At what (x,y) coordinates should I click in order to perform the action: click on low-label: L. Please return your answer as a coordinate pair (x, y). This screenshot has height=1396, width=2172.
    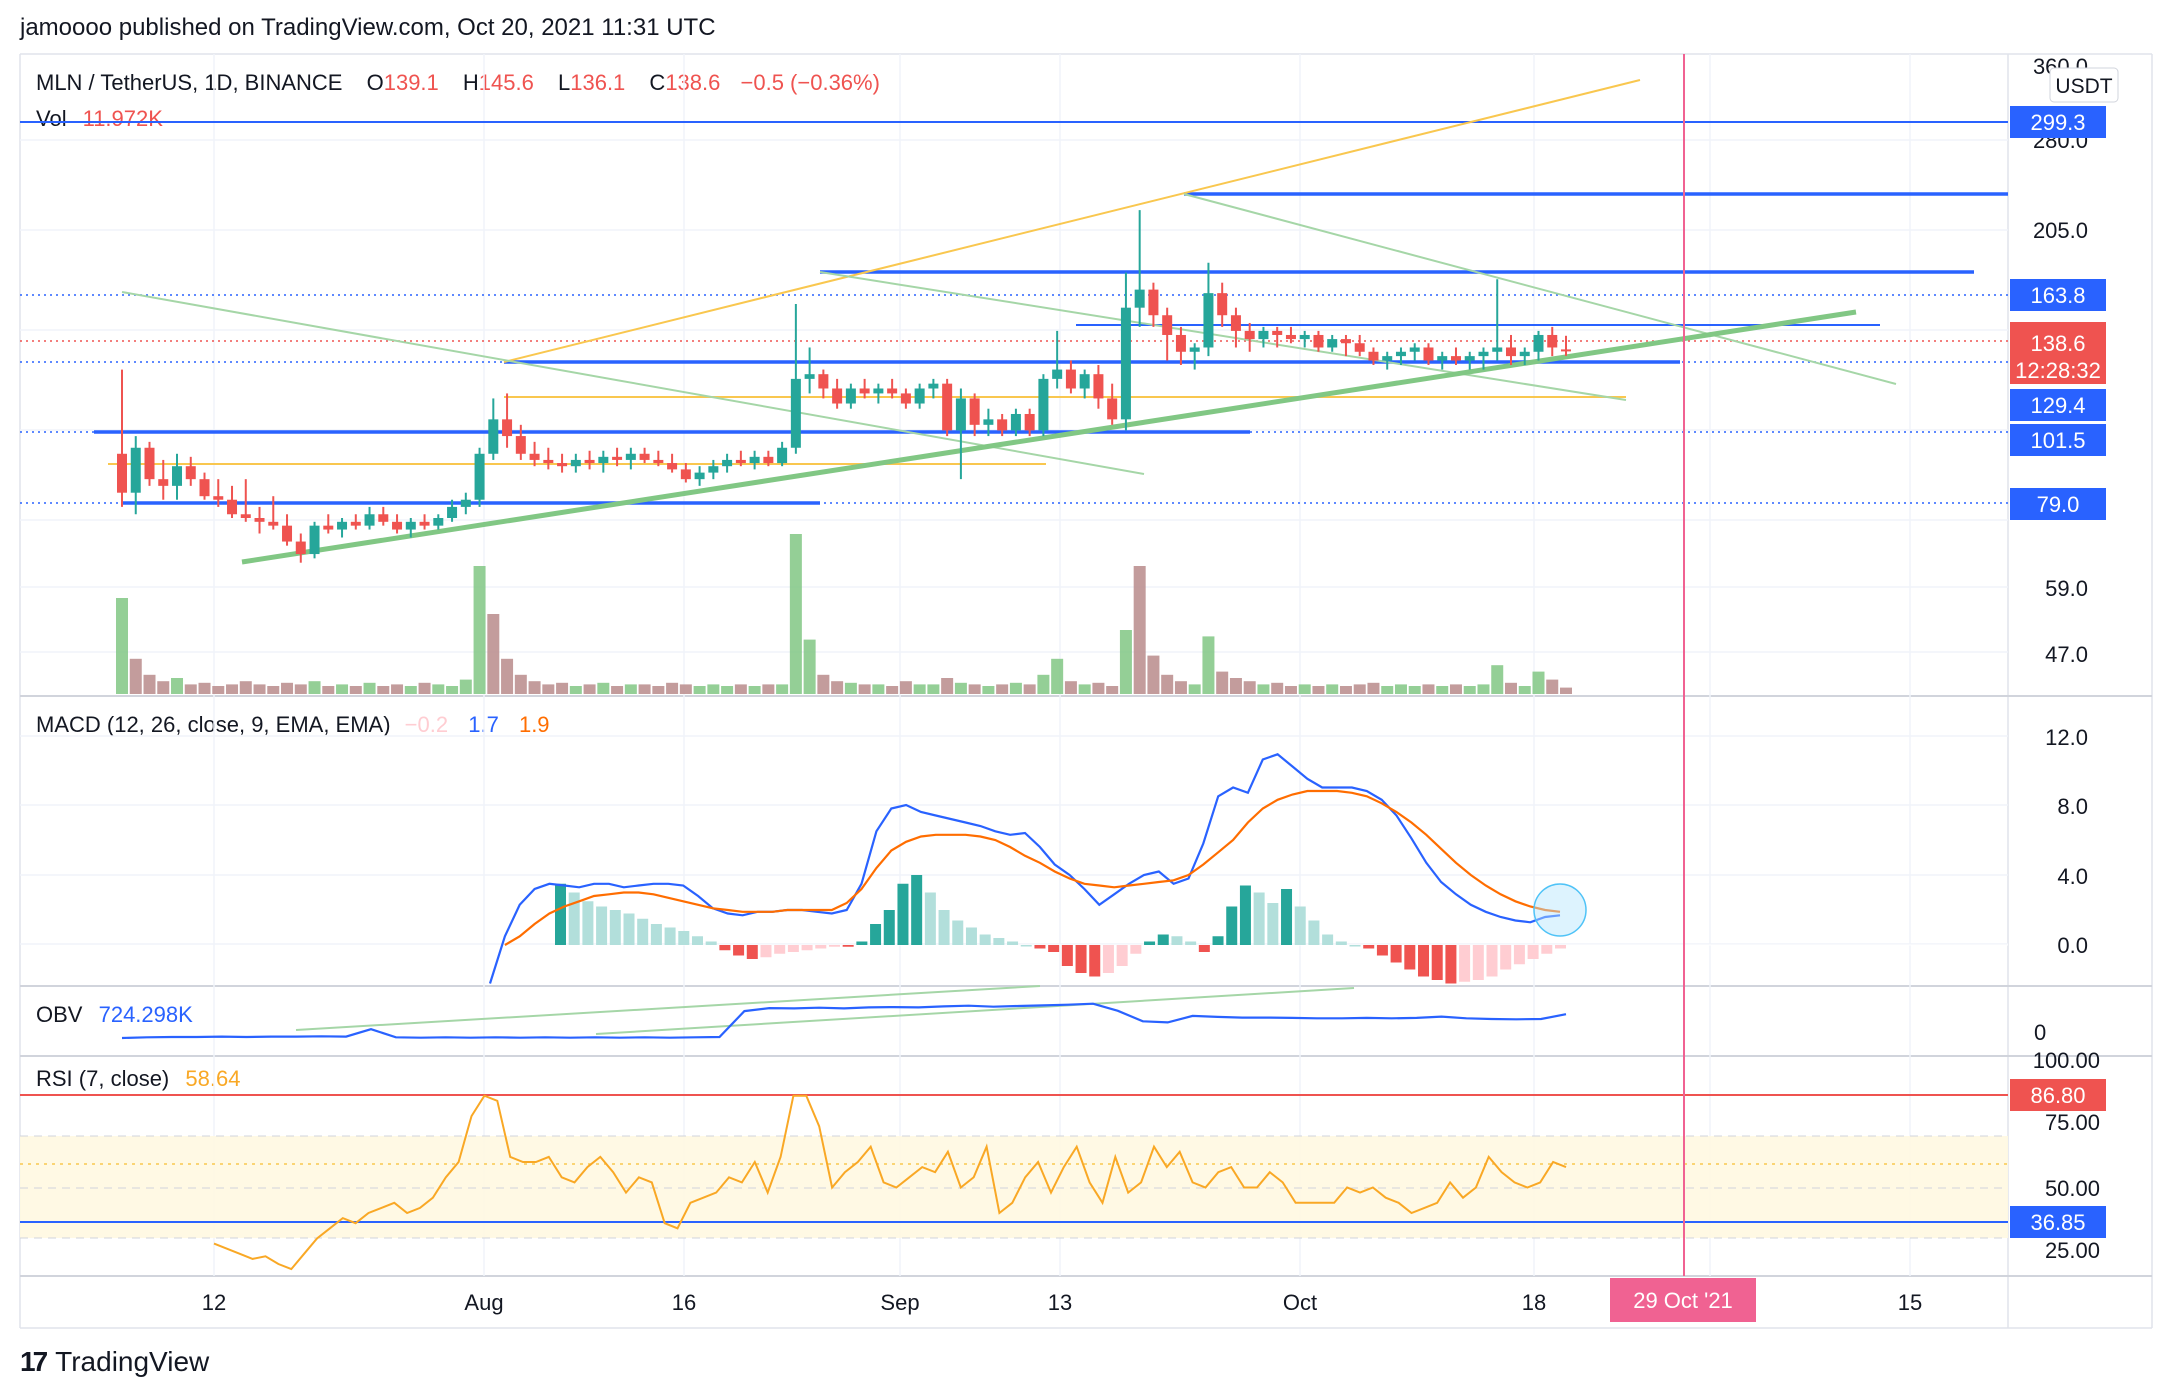
    Looking at the image, I should click on (564, 82).